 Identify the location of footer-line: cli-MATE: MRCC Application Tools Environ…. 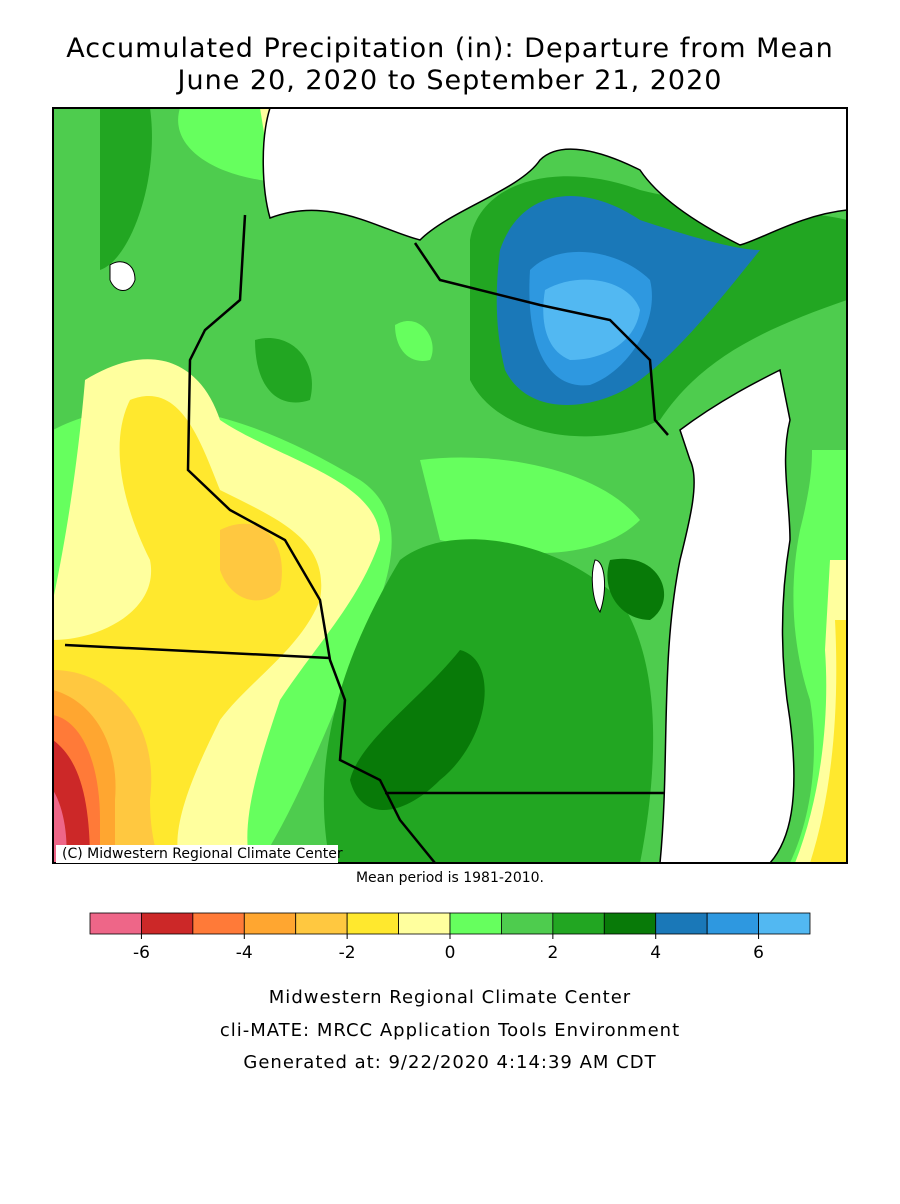
(450, 1030).